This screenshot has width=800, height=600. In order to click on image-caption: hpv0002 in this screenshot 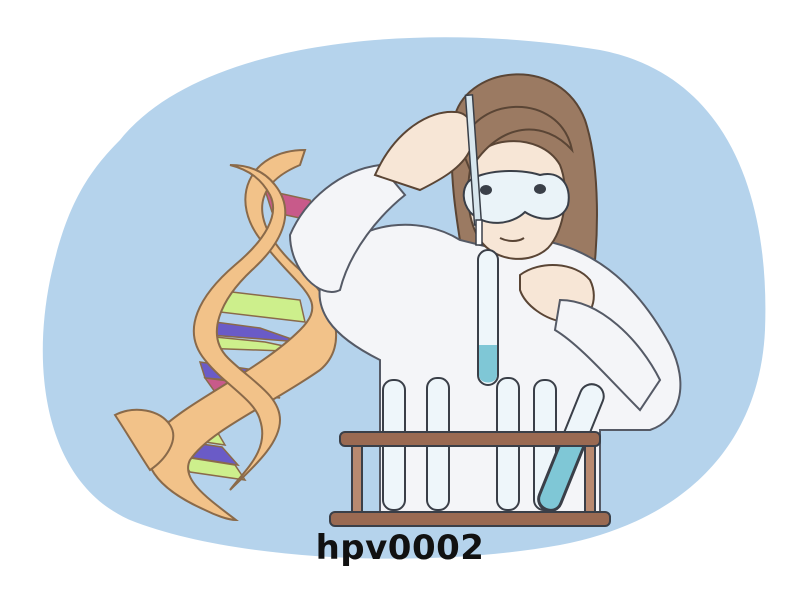, I will do `click(400, 548)`.